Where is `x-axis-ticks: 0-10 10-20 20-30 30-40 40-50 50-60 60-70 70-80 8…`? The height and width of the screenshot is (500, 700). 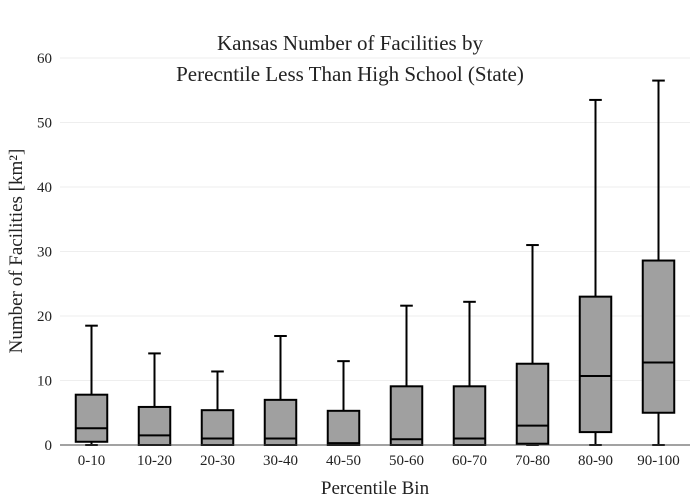
x-axis-ticks: 0-10 10-20 20-30 30-40 40-50 50-60 60-70 70-80 8… is located at coordinates (379, 461).